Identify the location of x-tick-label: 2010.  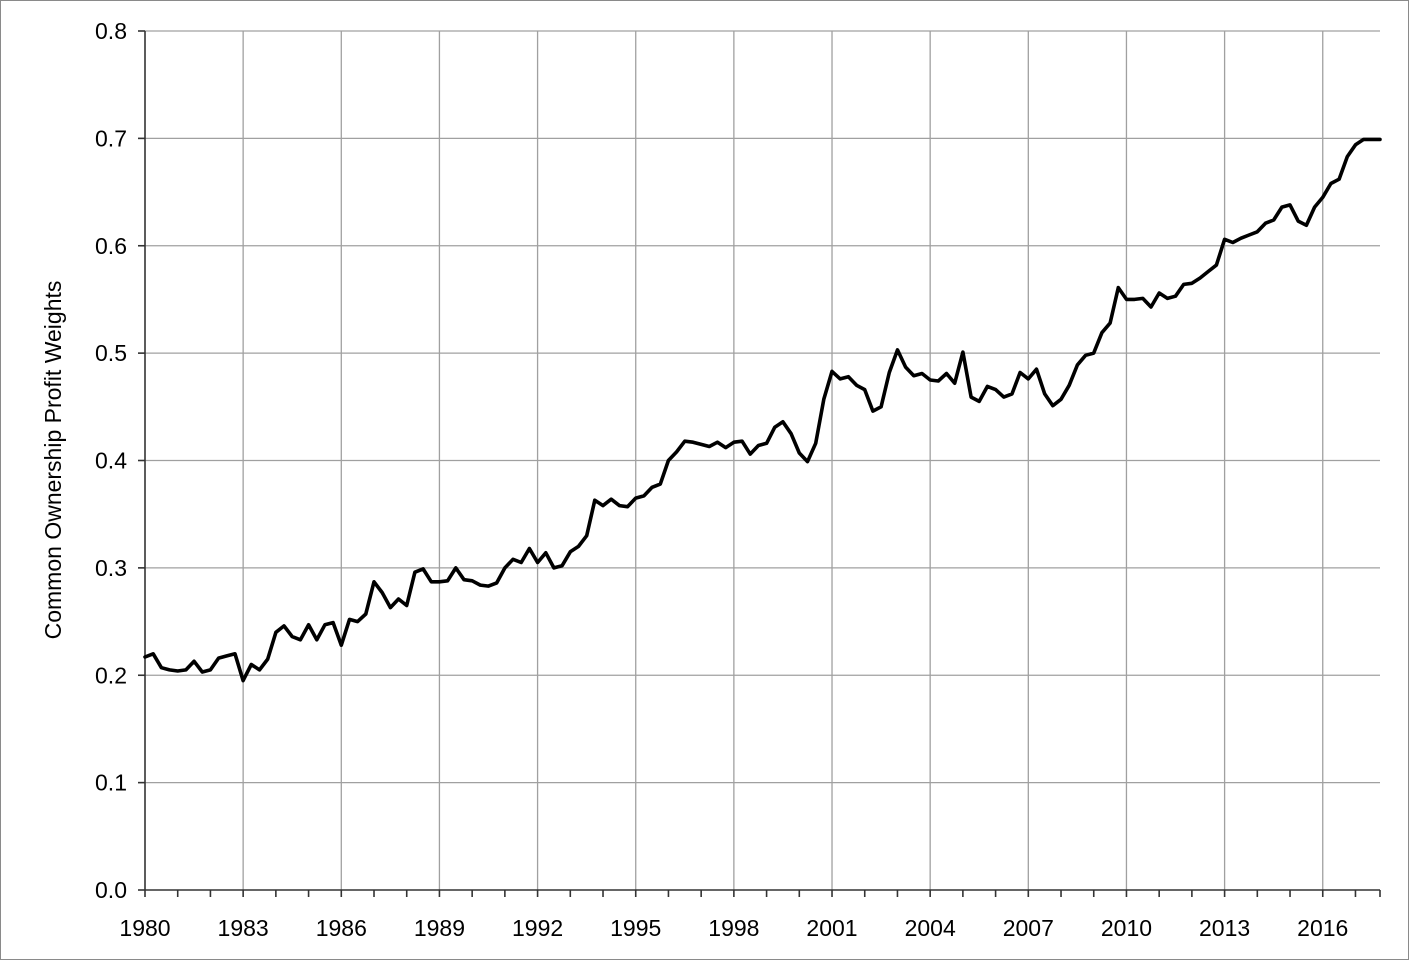
(1126, 928).